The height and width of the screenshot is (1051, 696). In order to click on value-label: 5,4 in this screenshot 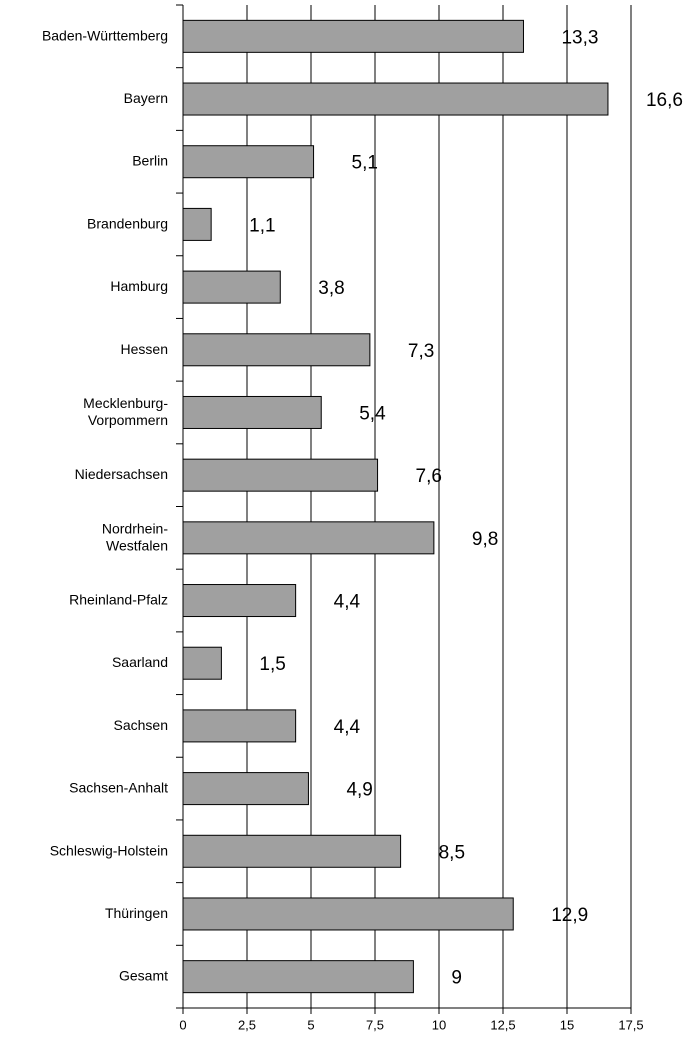, I will do `click(372, 413)`.